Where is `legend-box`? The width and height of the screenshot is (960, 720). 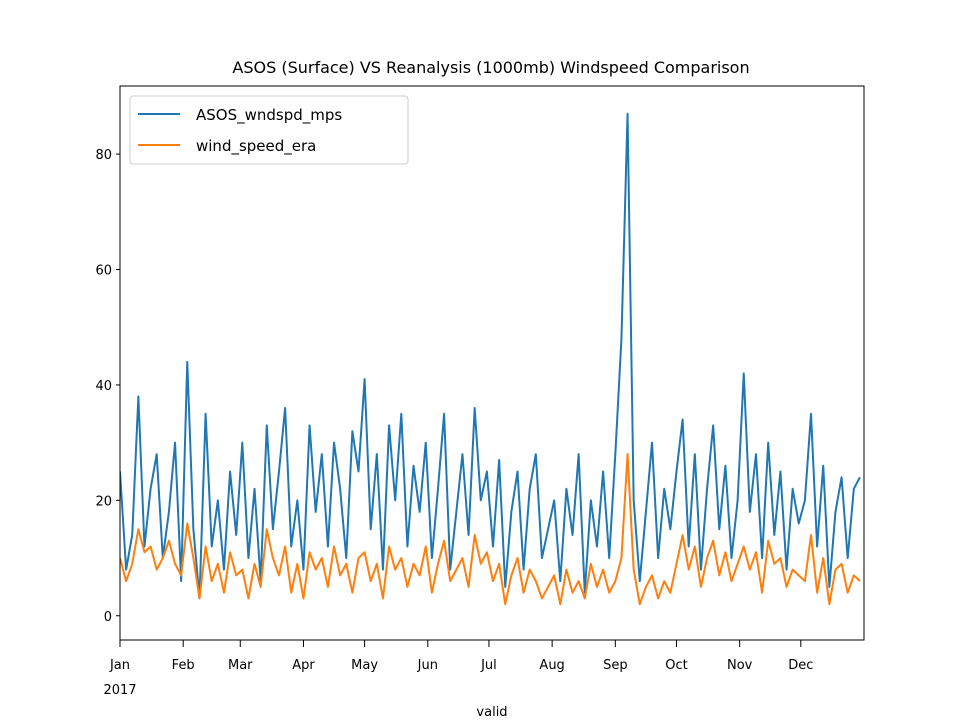 legend-box is located at coordinates (269, 130).